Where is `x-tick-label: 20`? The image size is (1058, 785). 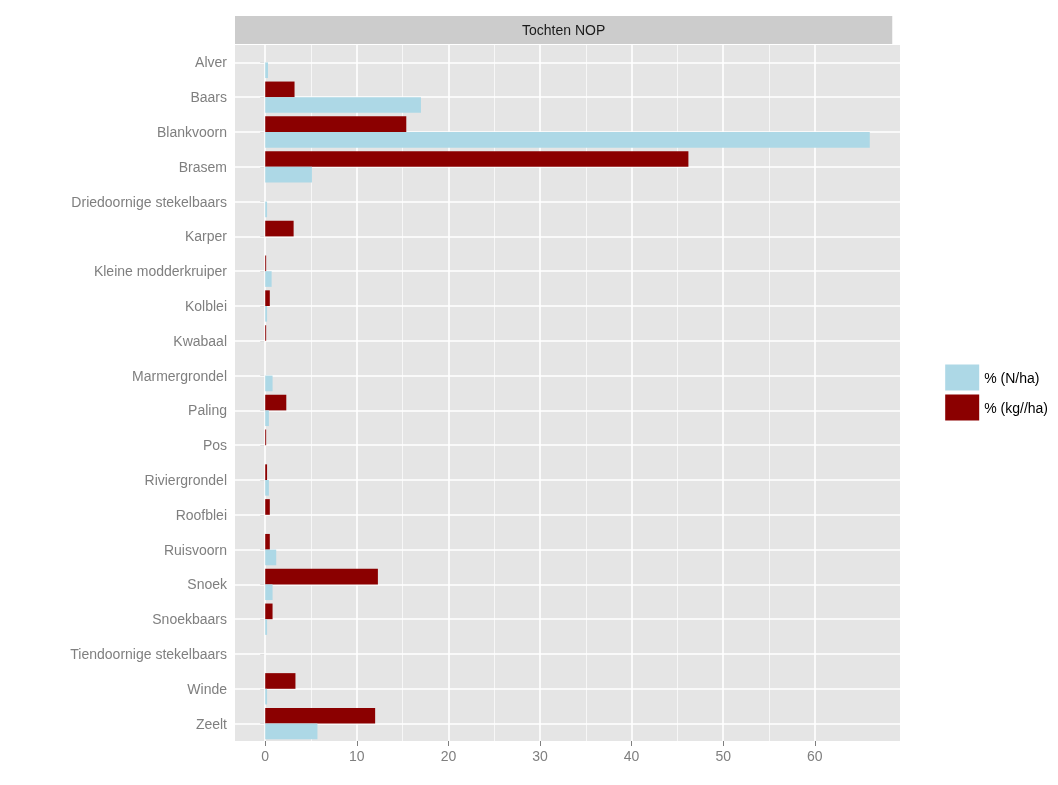
x-tick-label: 20 is located at coordinates (448, 756).